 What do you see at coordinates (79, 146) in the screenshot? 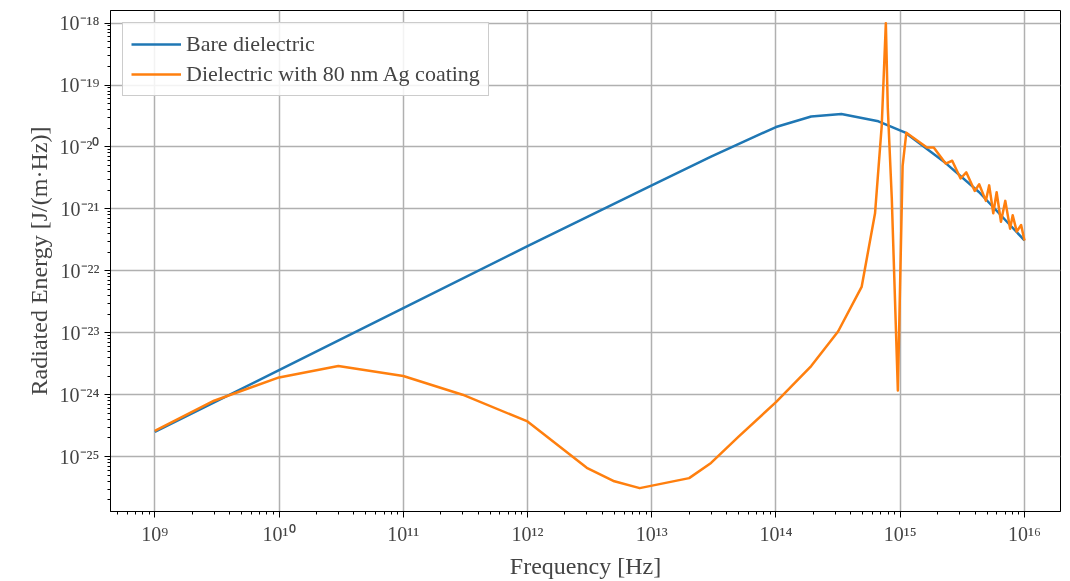
I see `y-tick-label: 10⁻²⁰` at bounding box center [79, 146].